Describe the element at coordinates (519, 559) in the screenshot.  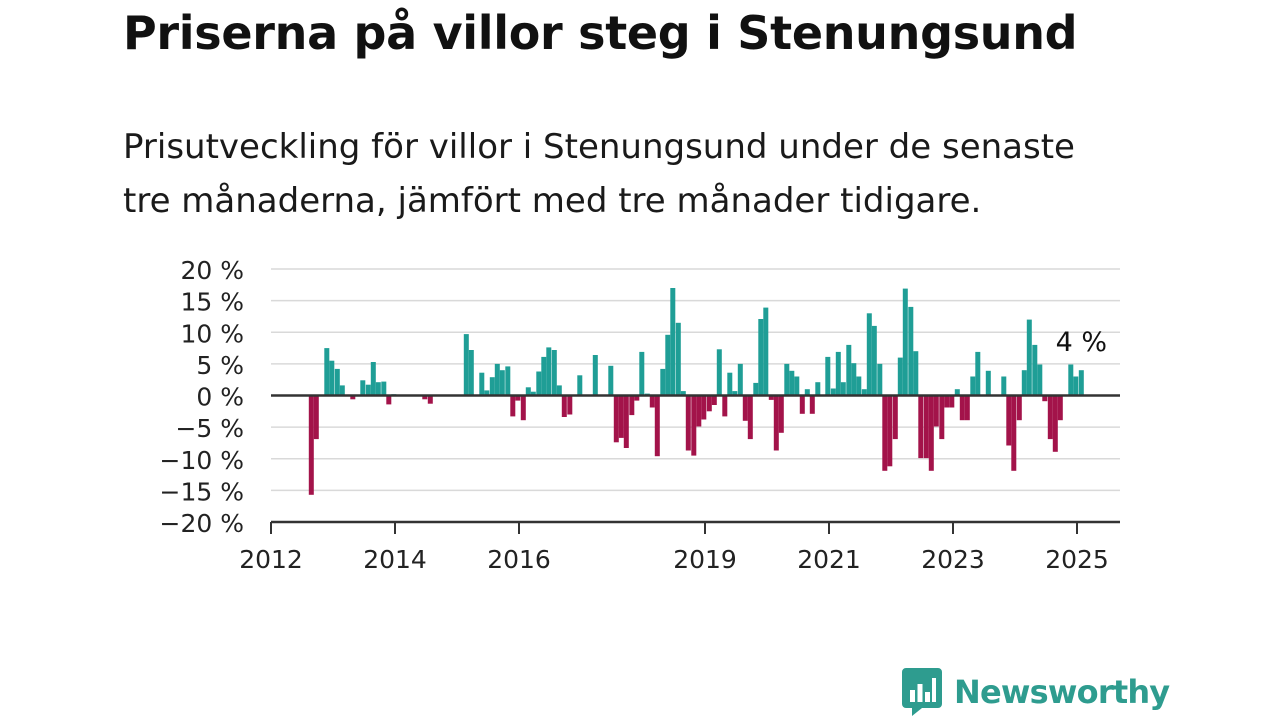
I see `x-tick-label: 2016` at that location.